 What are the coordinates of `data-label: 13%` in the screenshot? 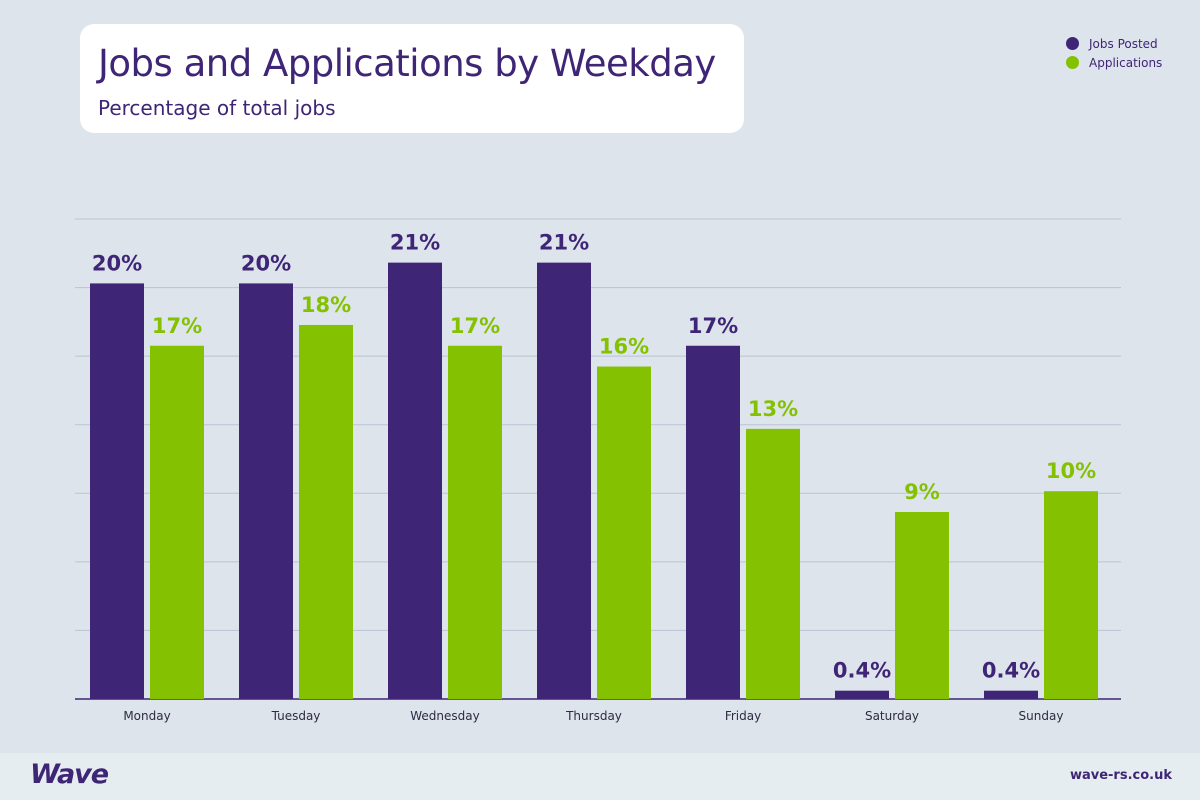 It's located at (773, 409).